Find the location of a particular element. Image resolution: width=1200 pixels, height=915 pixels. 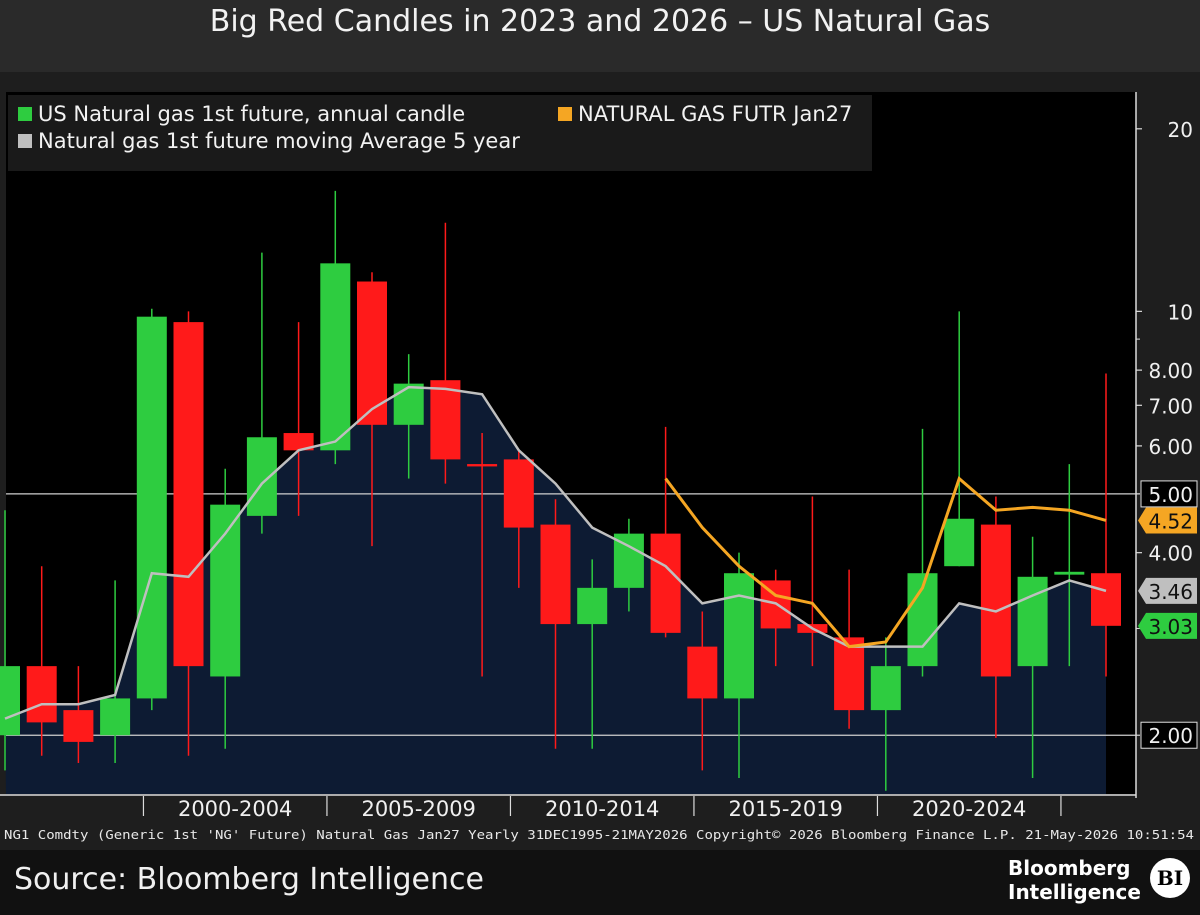

legend-box is located at coordinates (440, 133).